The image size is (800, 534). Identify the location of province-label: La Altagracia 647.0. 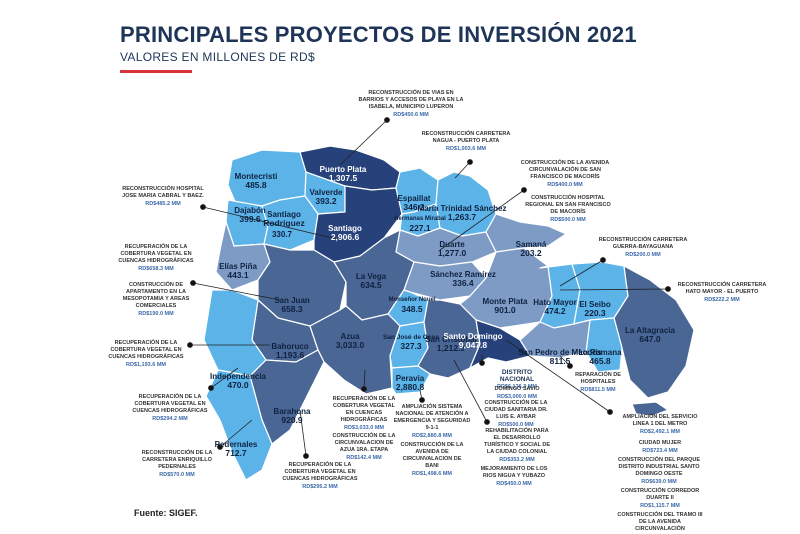
(650, 335).